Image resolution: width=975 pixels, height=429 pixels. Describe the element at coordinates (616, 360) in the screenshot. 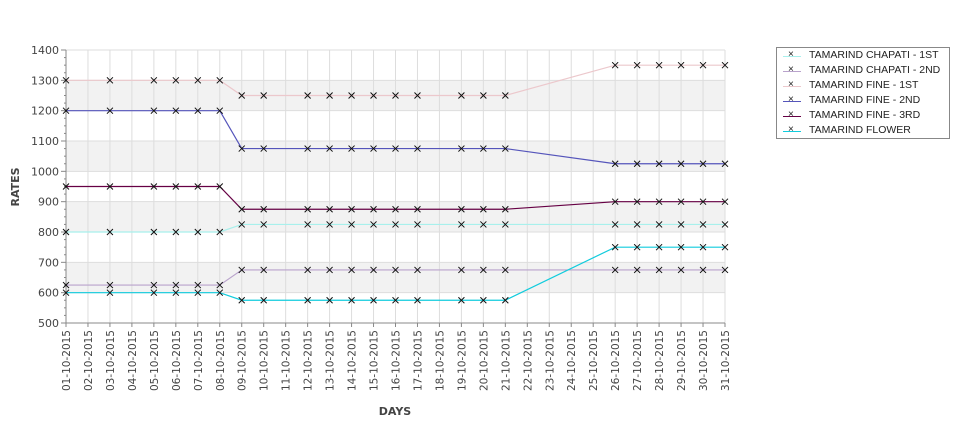

I see `x-tick-label: 26-10-2015` at that location.